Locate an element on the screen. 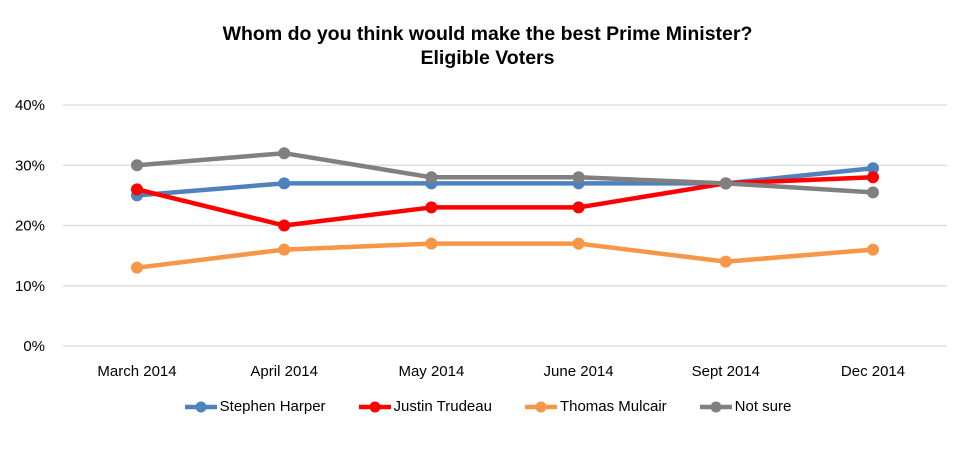 The height and width of the screenshot is (450, 975). legend-item: Not sure is located at coordinates (745, 406).